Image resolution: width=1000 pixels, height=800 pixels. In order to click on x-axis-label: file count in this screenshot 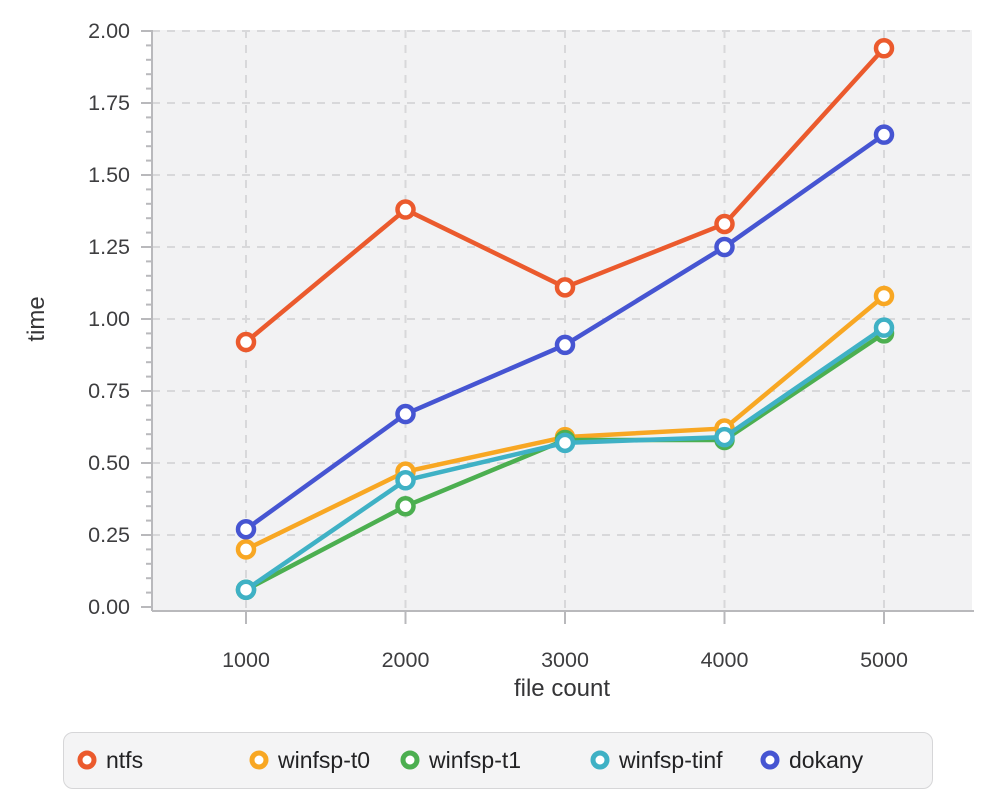, I will do `click(562, 688)`.